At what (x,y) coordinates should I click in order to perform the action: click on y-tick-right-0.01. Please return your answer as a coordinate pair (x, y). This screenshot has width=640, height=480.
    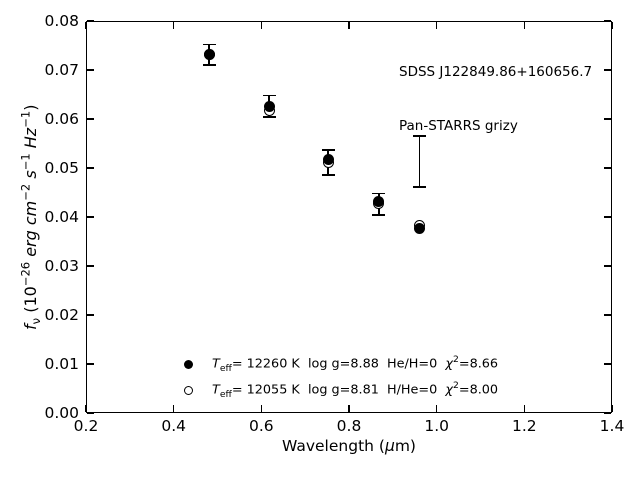
    Looking at the image, I should click on (607, 364).